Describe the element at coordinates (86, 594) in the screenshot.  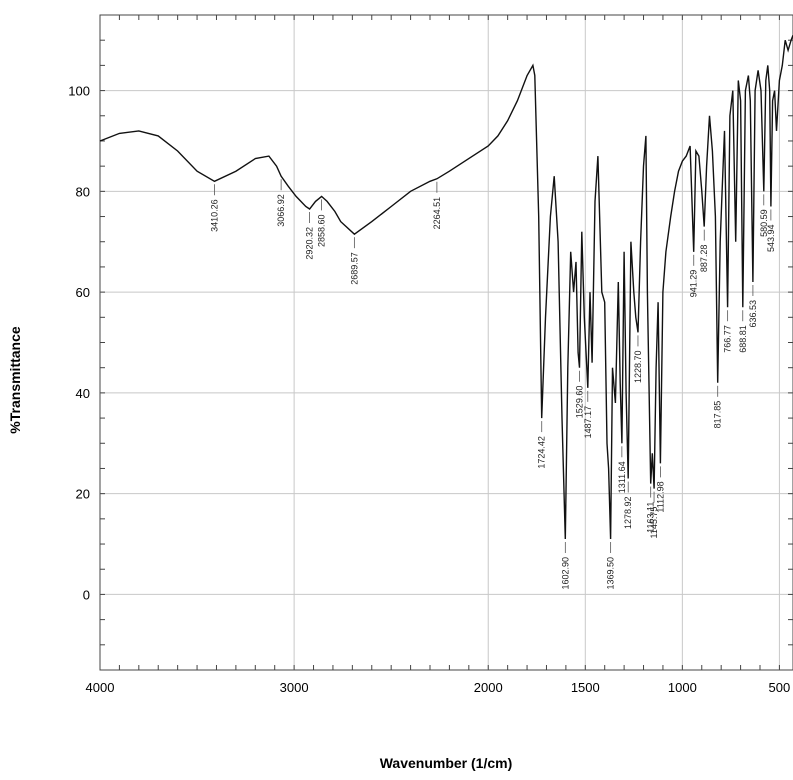
I see `y-tick-label: 0` at that location.